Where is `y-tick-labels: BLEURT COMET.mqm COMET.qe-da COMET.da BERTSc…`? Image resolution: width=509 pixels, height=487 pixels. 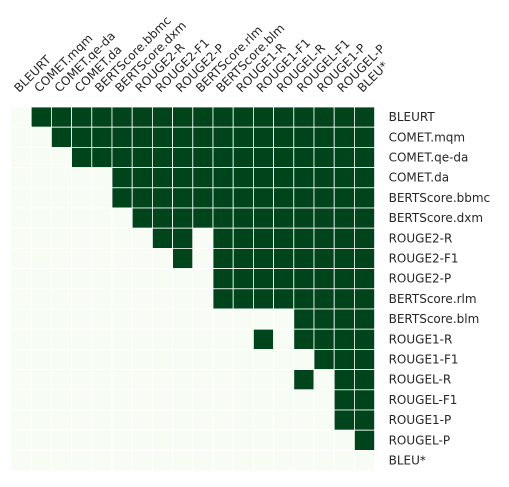
y-tick-labels: BLEURT COMET.mqm COMET.qe-da COMET.da BERTSc… is located at coordinates (440, 288).